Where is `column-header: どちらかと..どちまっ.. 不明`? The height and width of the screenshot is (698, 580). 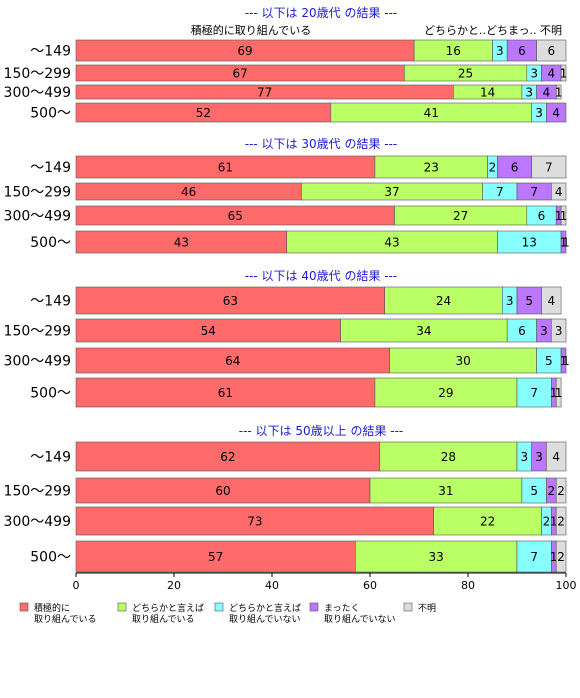
column-header: どちらかと..どちまっ.. 不明 is located at coordinates (493, 30).